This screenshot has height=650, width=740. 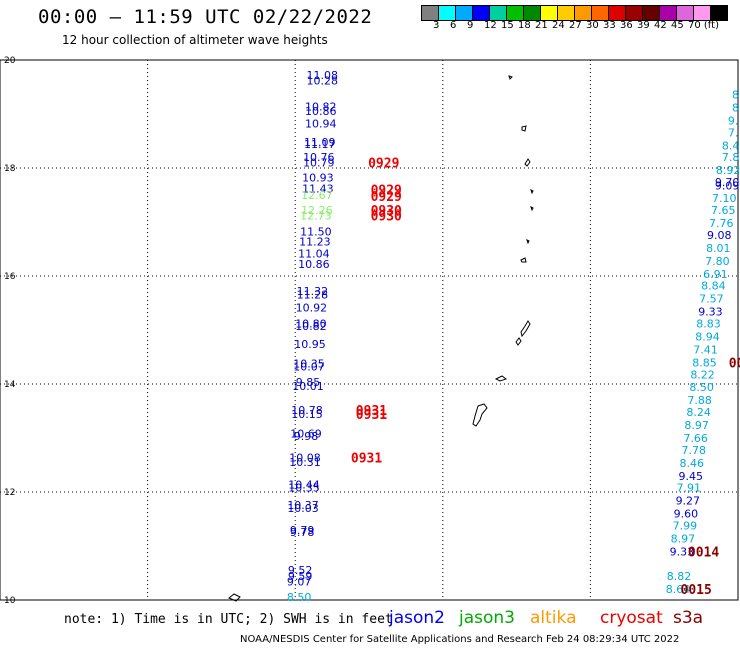 I want to click on wave-height-value: 7.91, so click(x=689, y=488).